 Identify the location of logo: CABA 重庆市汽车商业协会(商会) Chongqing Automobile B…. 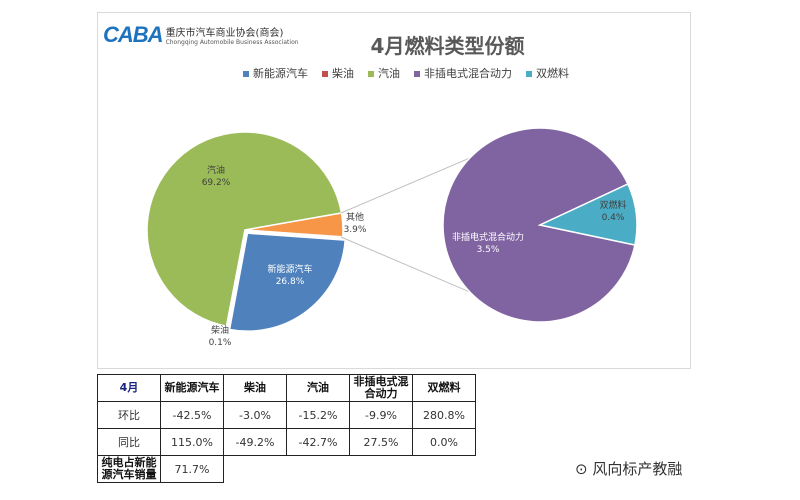
(201, 35).